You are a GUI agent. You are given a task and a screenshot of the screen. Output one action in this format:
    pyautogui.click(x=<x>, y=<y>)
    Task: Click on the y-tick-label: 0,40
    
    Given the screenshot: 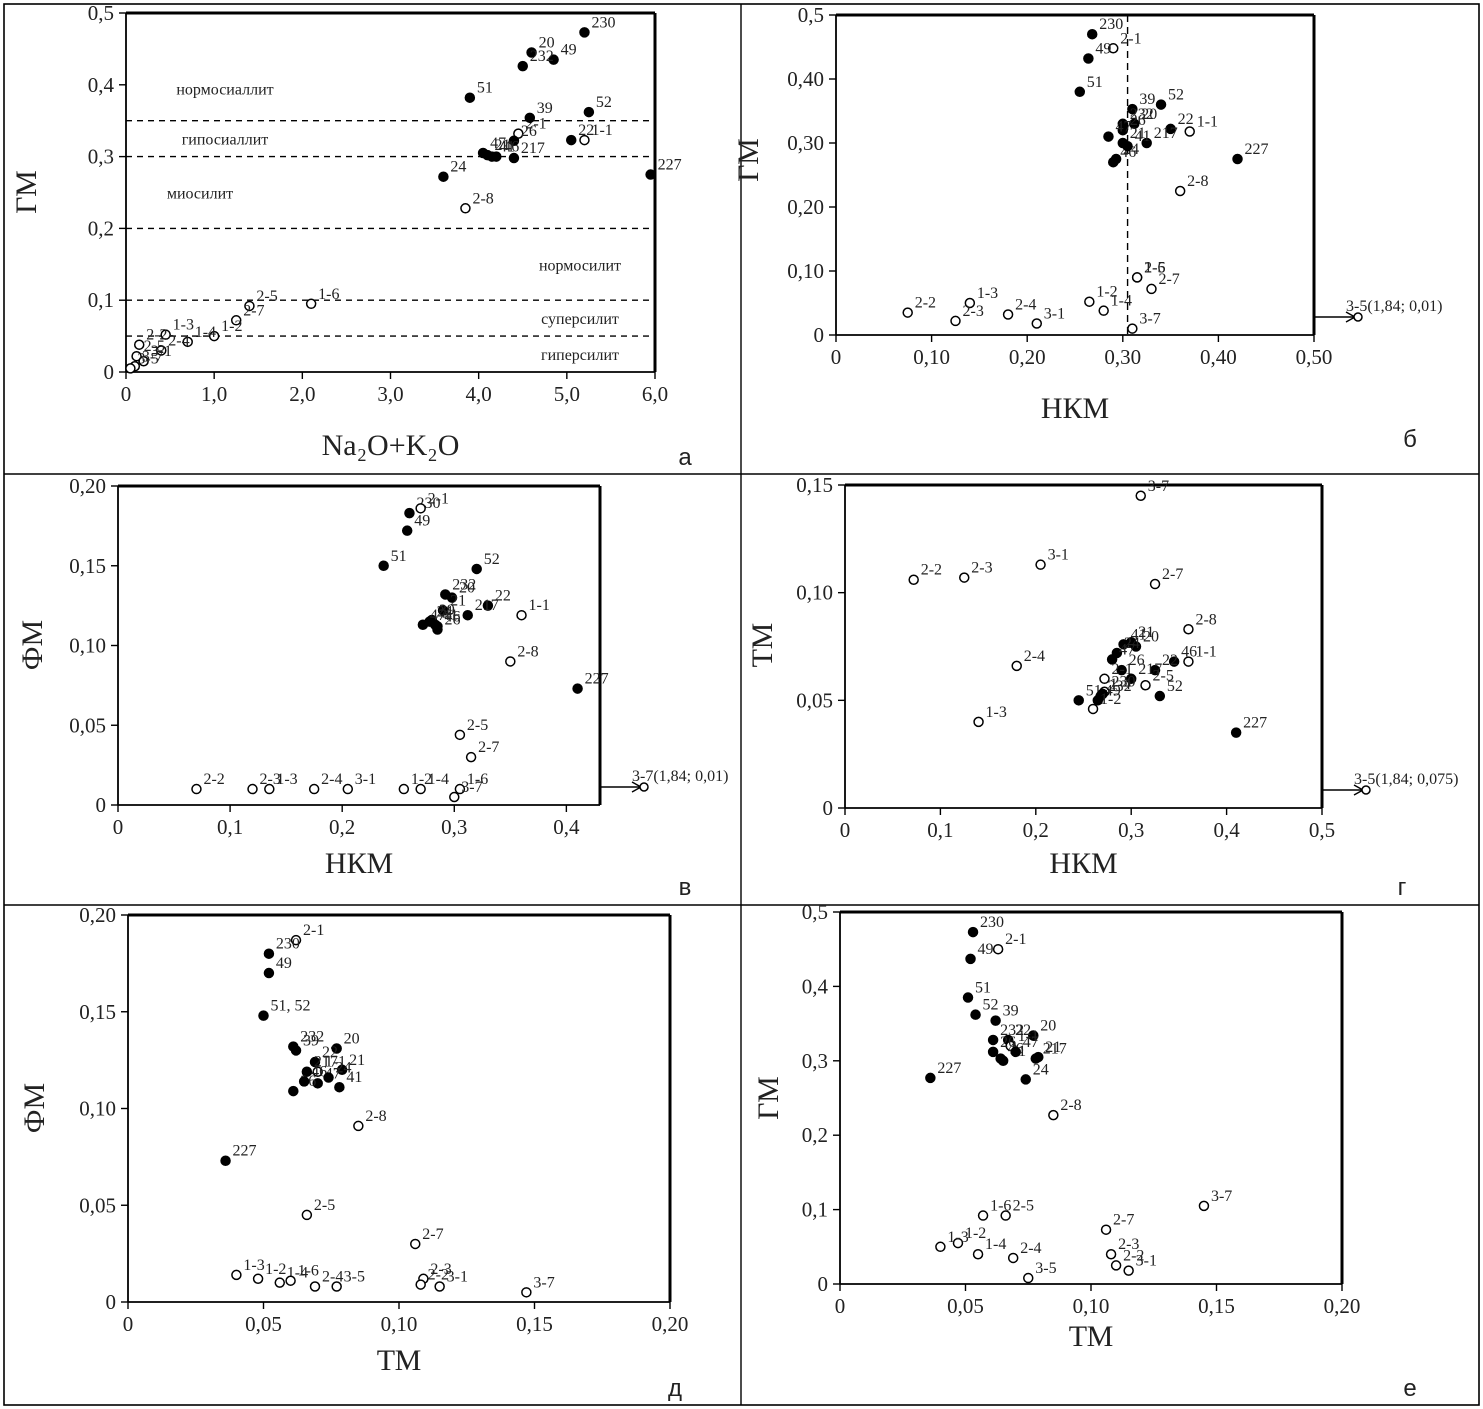 What is the action you would take?
    pyautogui.click(x=805, y=79)
    